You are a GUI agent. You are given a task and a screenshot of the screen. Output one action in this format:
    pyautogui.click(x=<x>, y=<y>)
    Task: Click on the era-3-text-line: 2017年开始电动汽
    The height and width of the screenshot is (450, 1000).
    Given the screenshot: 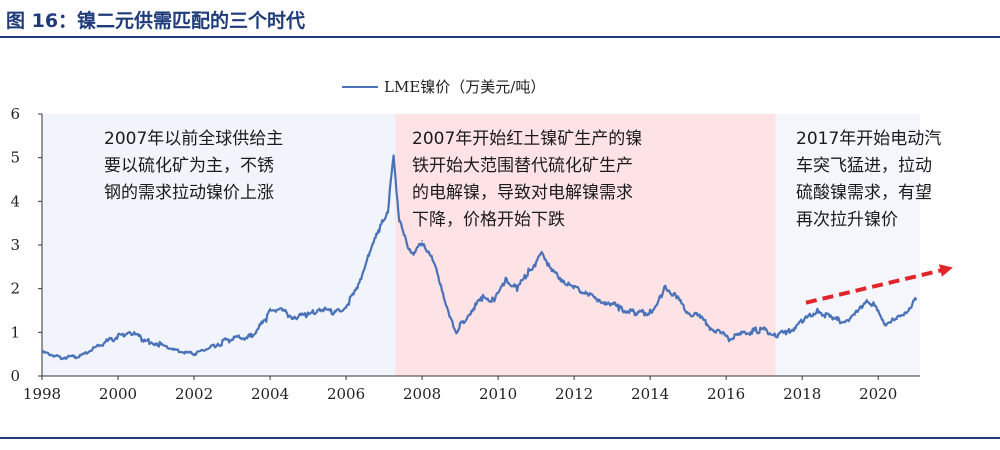 What is the action you would take?
    pyautogui.click(x=868, y=139)
    